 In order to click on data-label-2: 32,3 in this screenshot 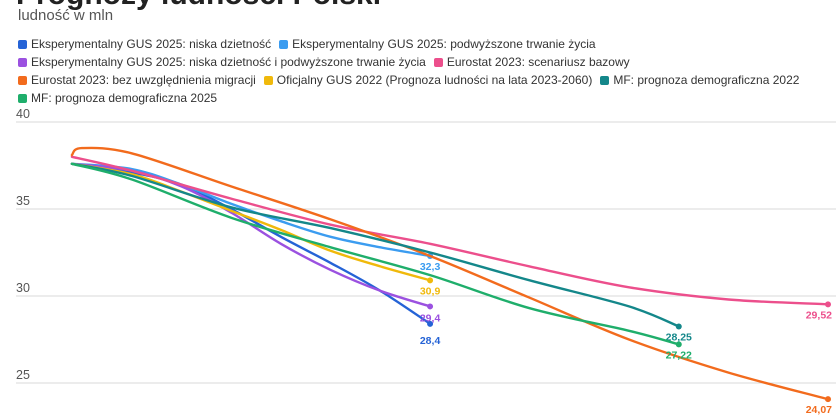, I will do `click(430, 267)`.